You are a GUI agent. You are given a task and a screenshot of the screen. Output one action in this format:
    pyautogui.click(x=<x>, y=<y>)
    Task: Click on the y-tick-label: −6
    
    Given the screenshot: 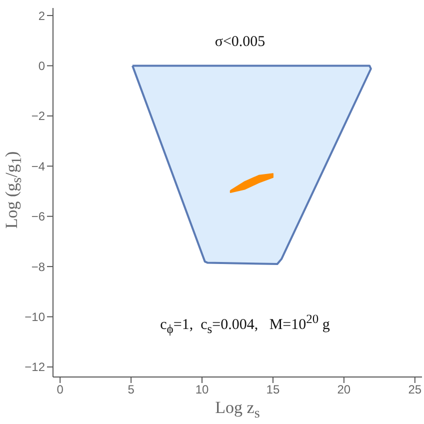 What is the action you would take?
    pyautogui.click(x=38, y=217)
    